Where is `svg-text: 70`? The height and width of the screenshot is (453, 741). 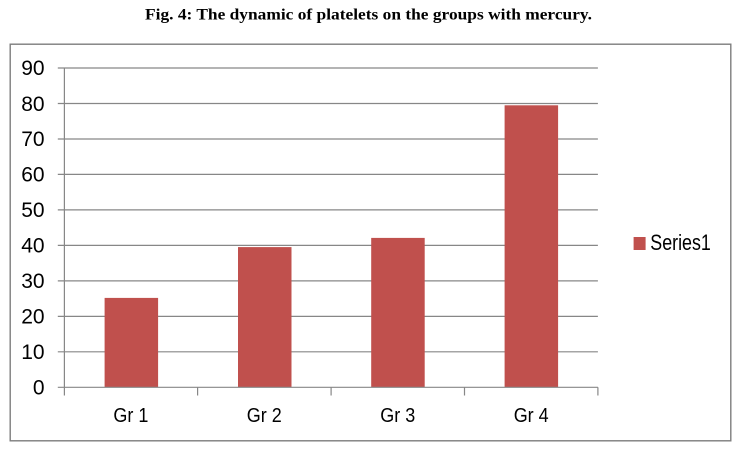
svg-text: 70 is located at coordinates (32, 139).